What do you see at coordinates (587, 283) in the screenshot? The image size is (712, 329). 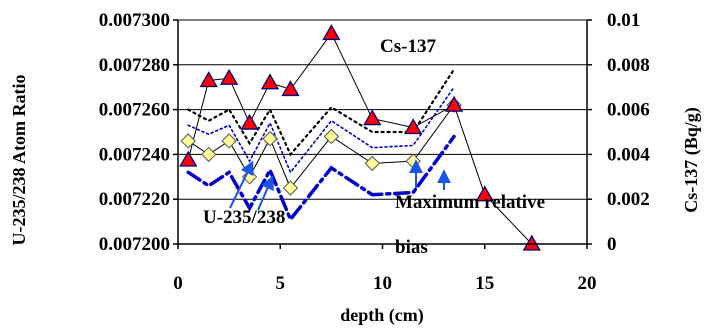 I see `x-tick-label: 20` at bounding box center [587, 283].